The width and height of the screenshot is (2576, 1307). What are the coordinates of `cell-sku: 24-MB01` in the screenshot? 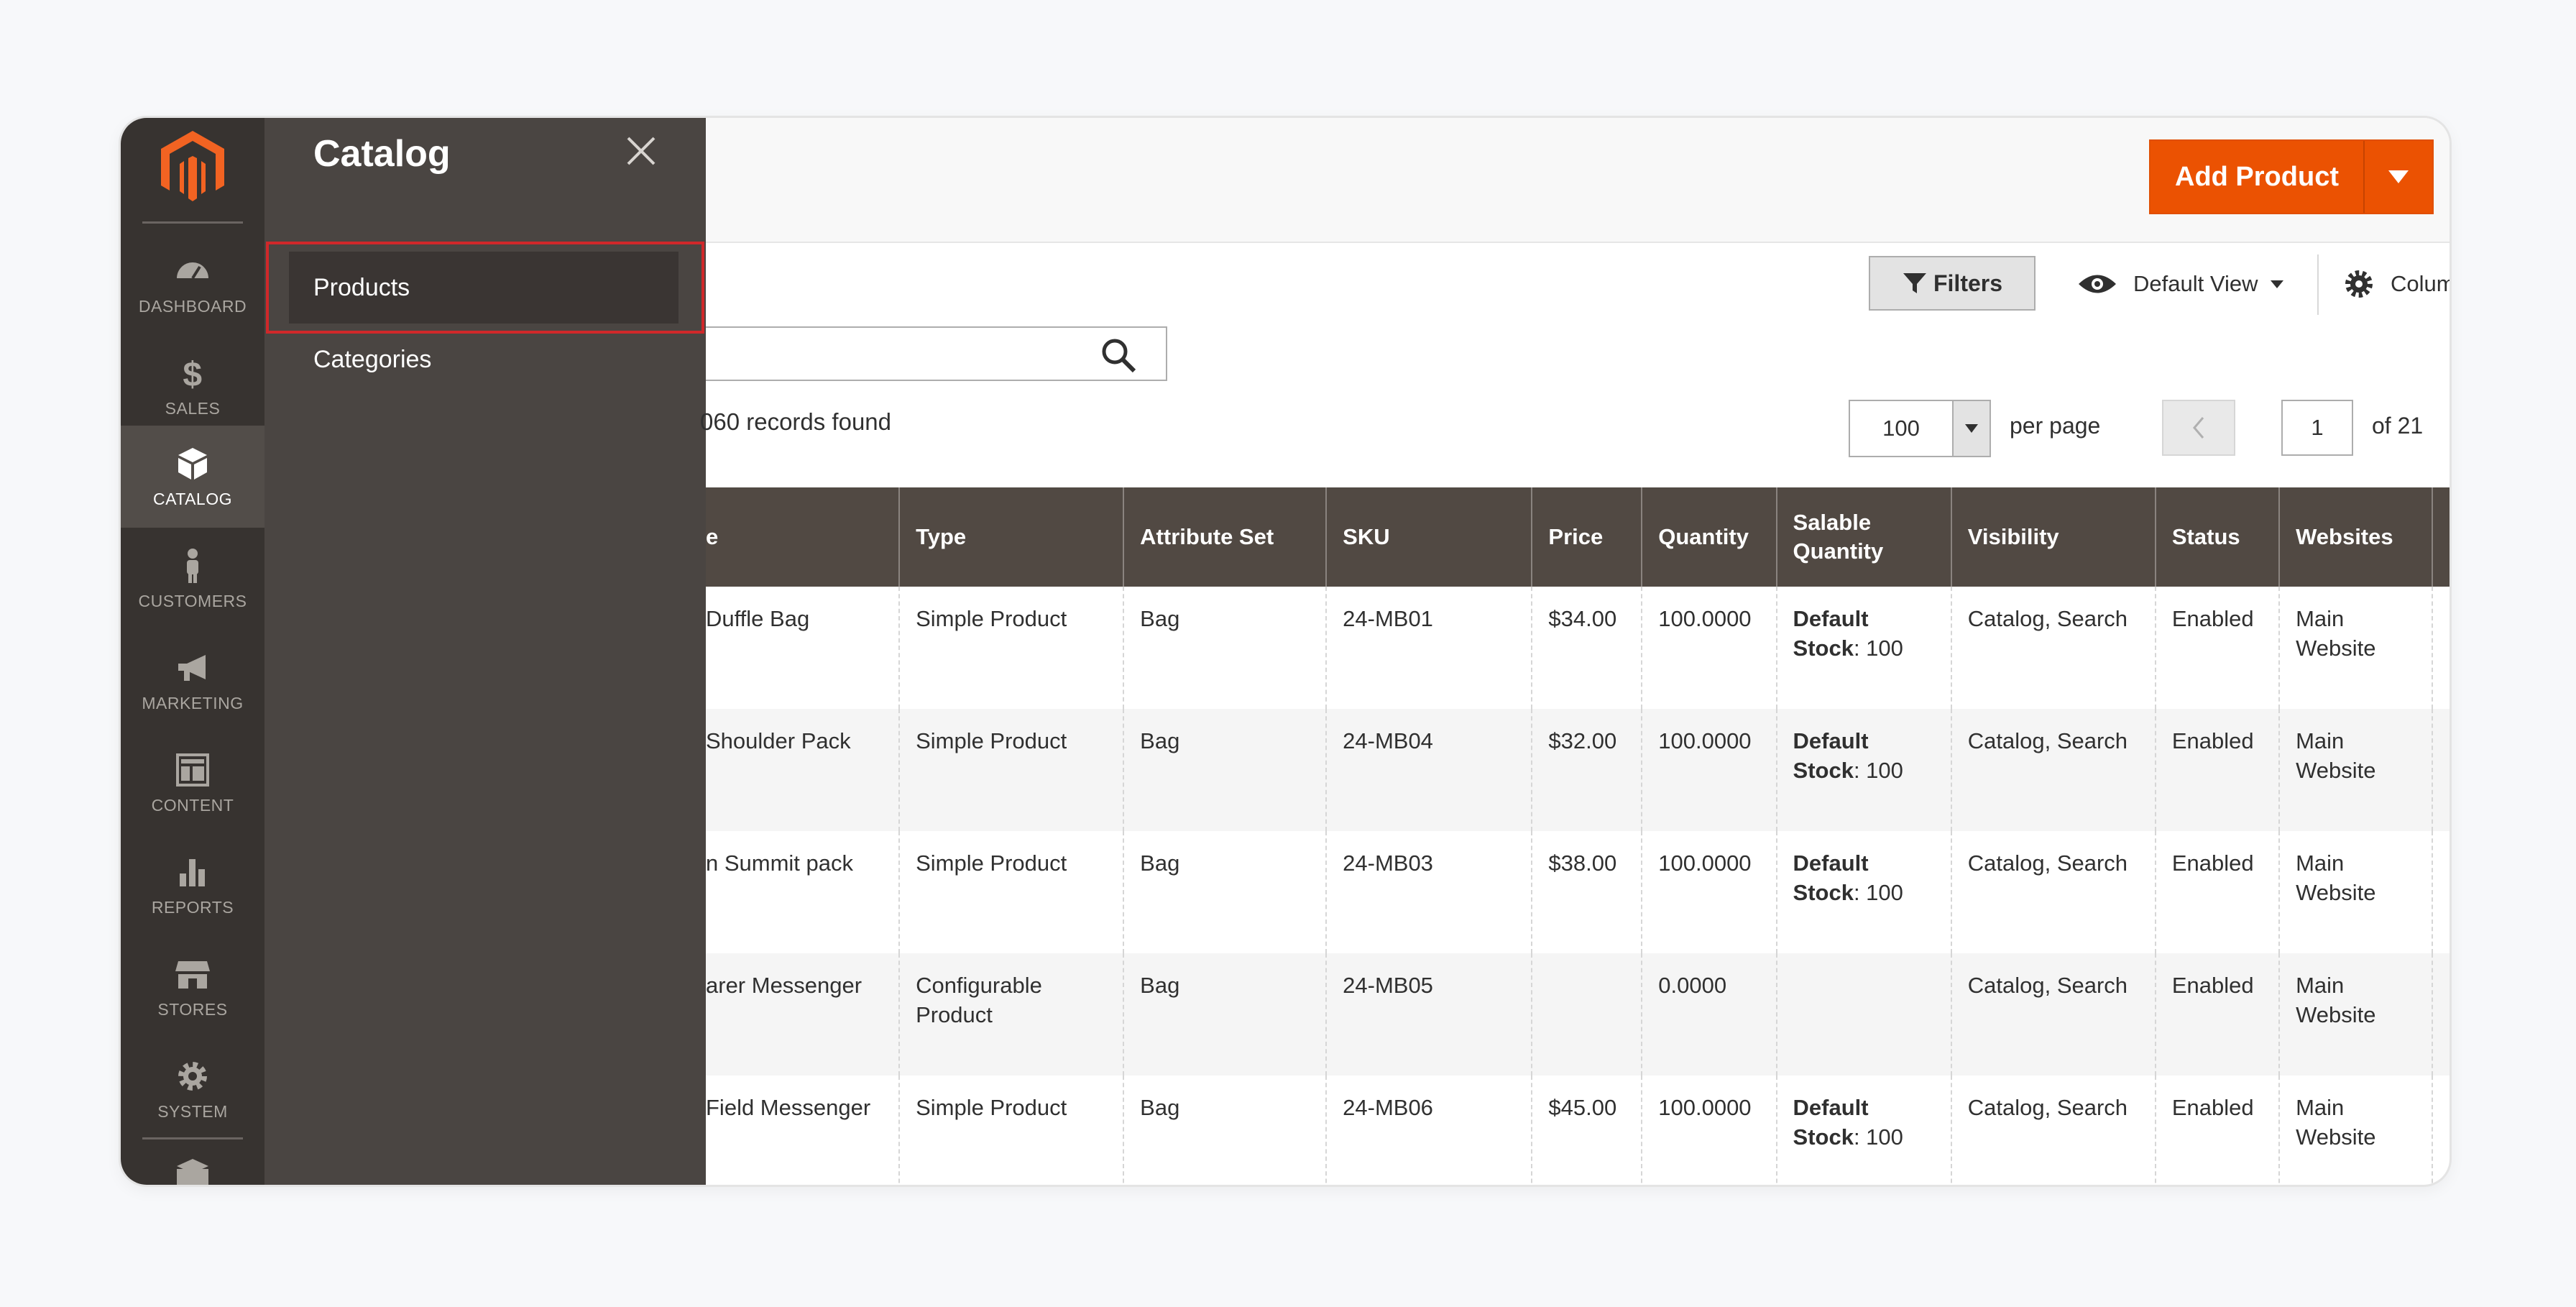 It's located at (1428, 648).